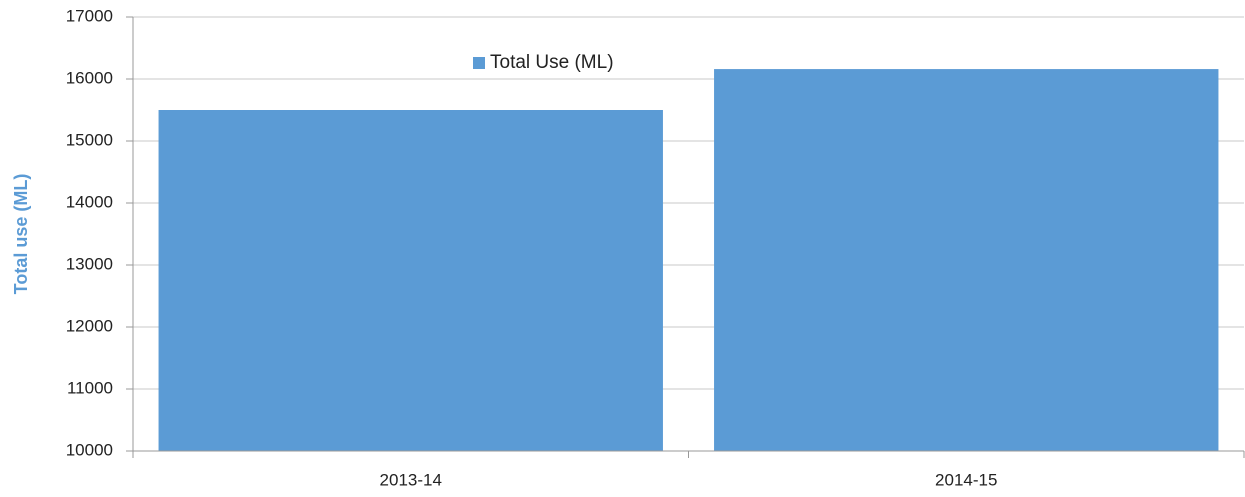  I want to click on y-tick-label: 12000, so click(89, 325).